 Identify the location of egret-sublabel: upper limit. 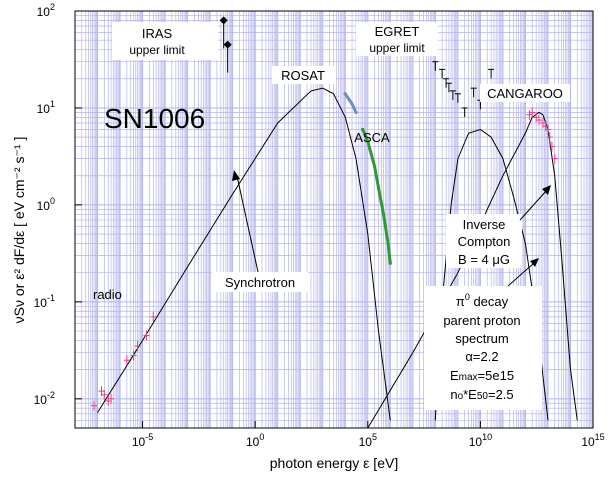
(397, 48).